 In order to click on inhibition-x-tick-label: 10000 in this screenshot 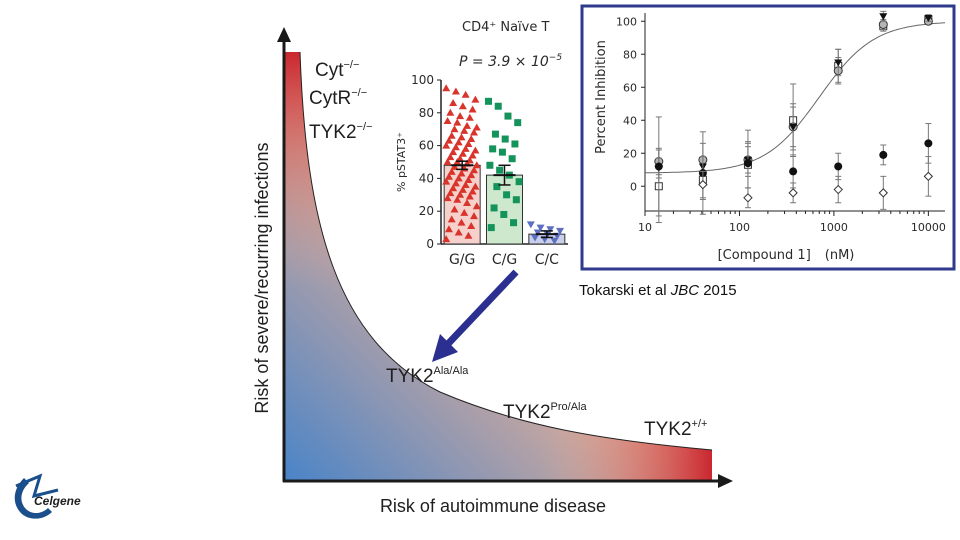, I will do `click(928, 227)`.